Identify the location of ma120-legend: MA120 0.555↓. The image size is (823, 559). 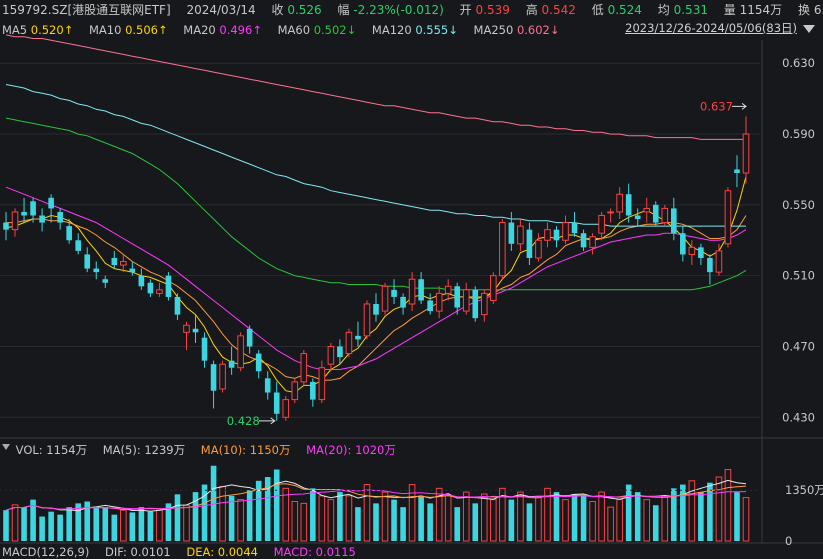
(414, 30).